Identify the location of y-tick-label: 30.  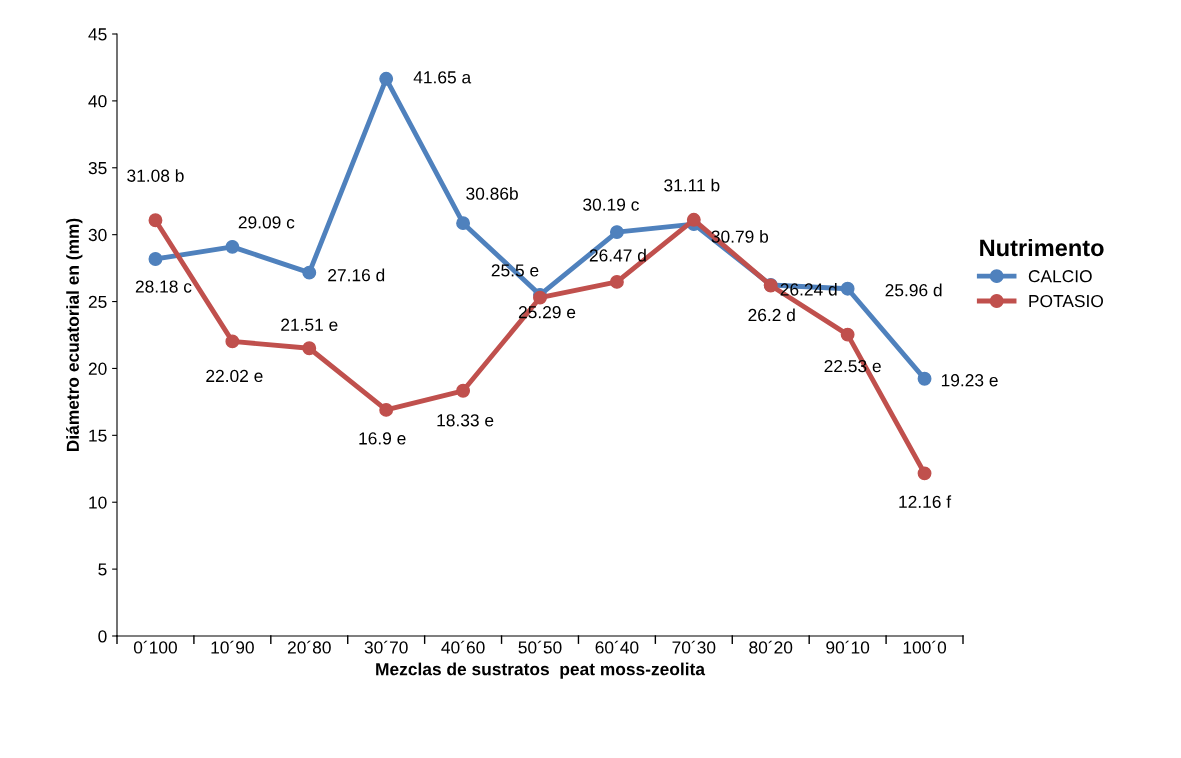
(97, 235).